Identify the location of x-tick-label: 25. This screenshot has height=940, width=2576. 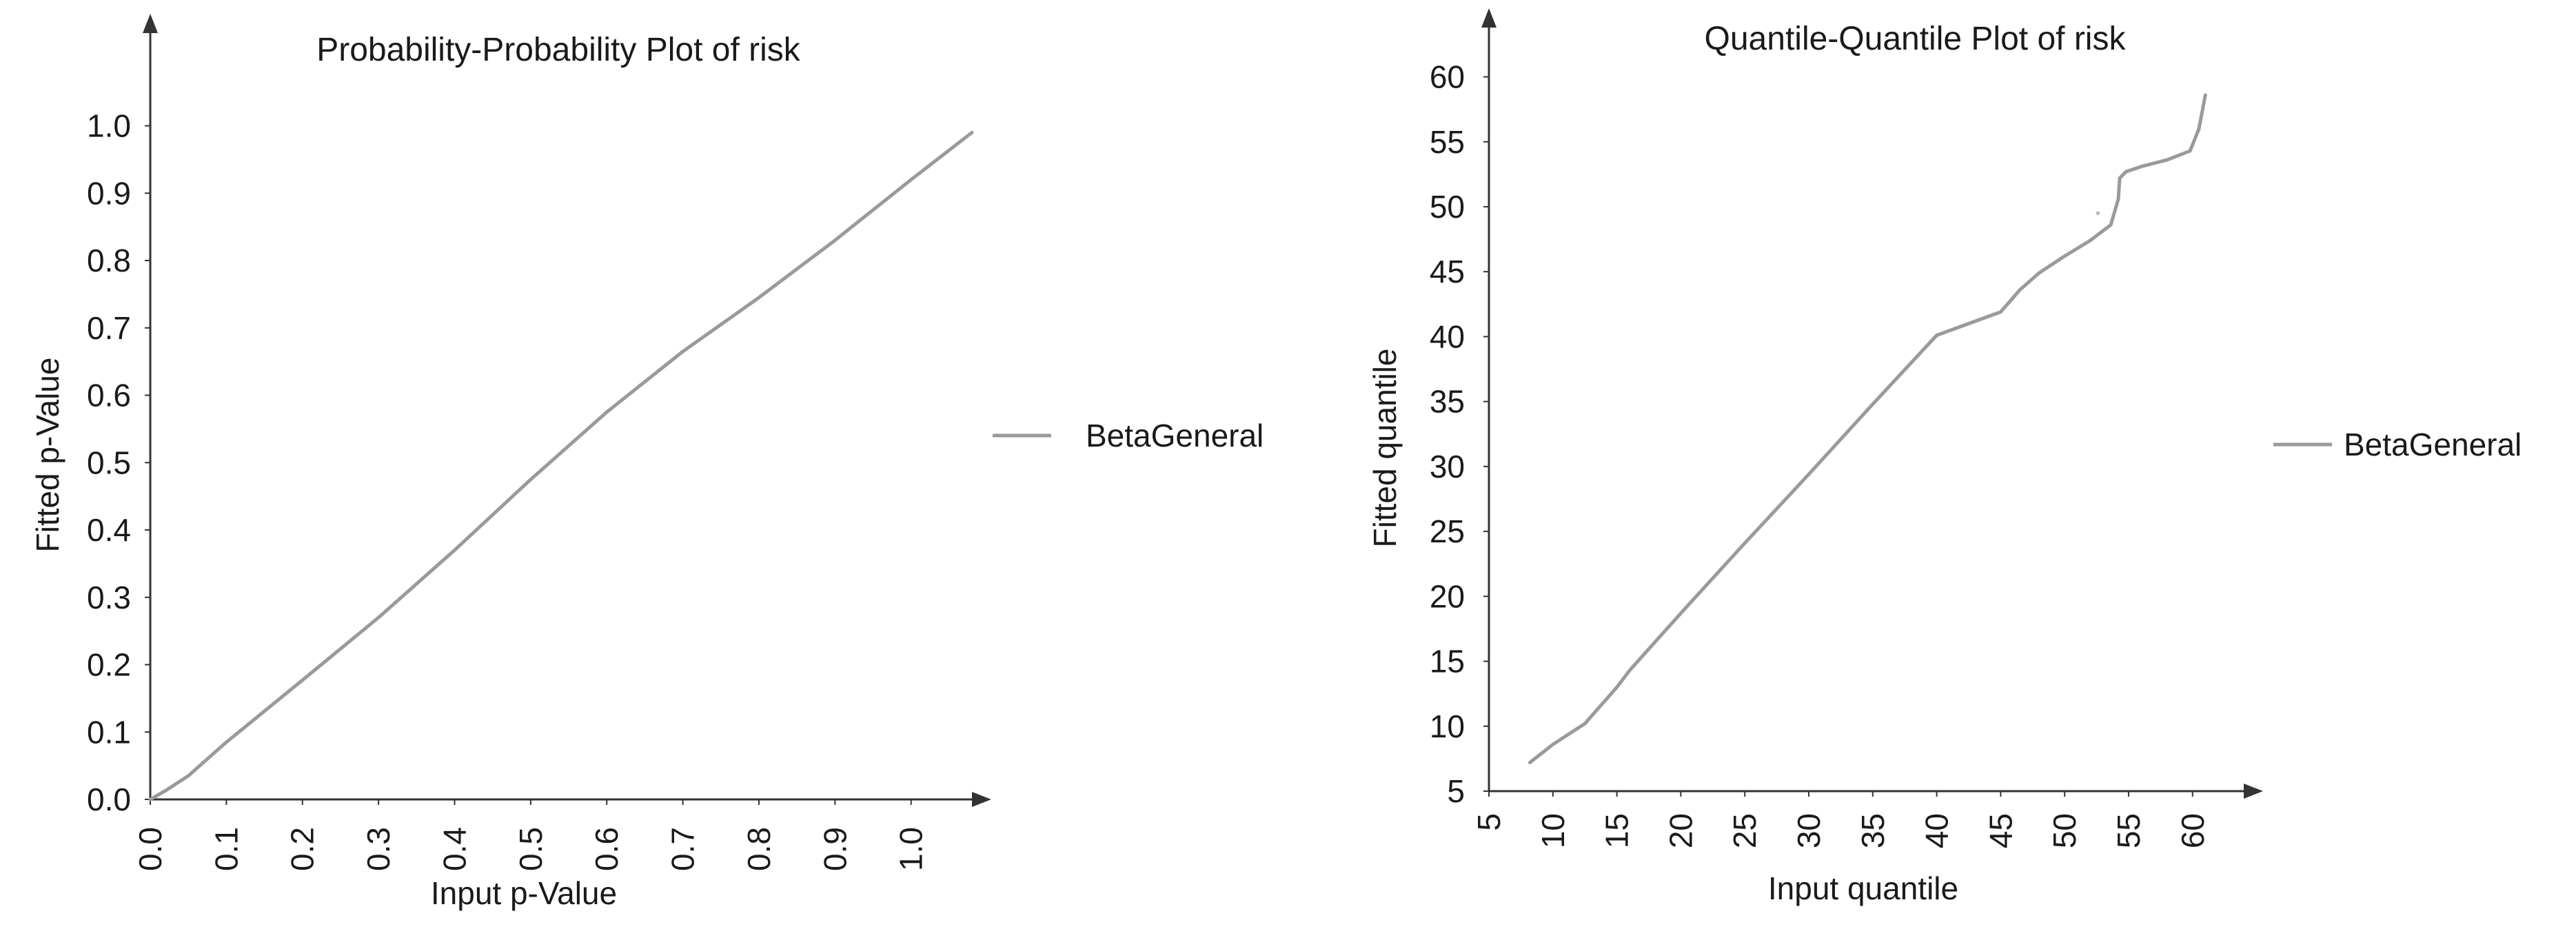
(1745, 831).